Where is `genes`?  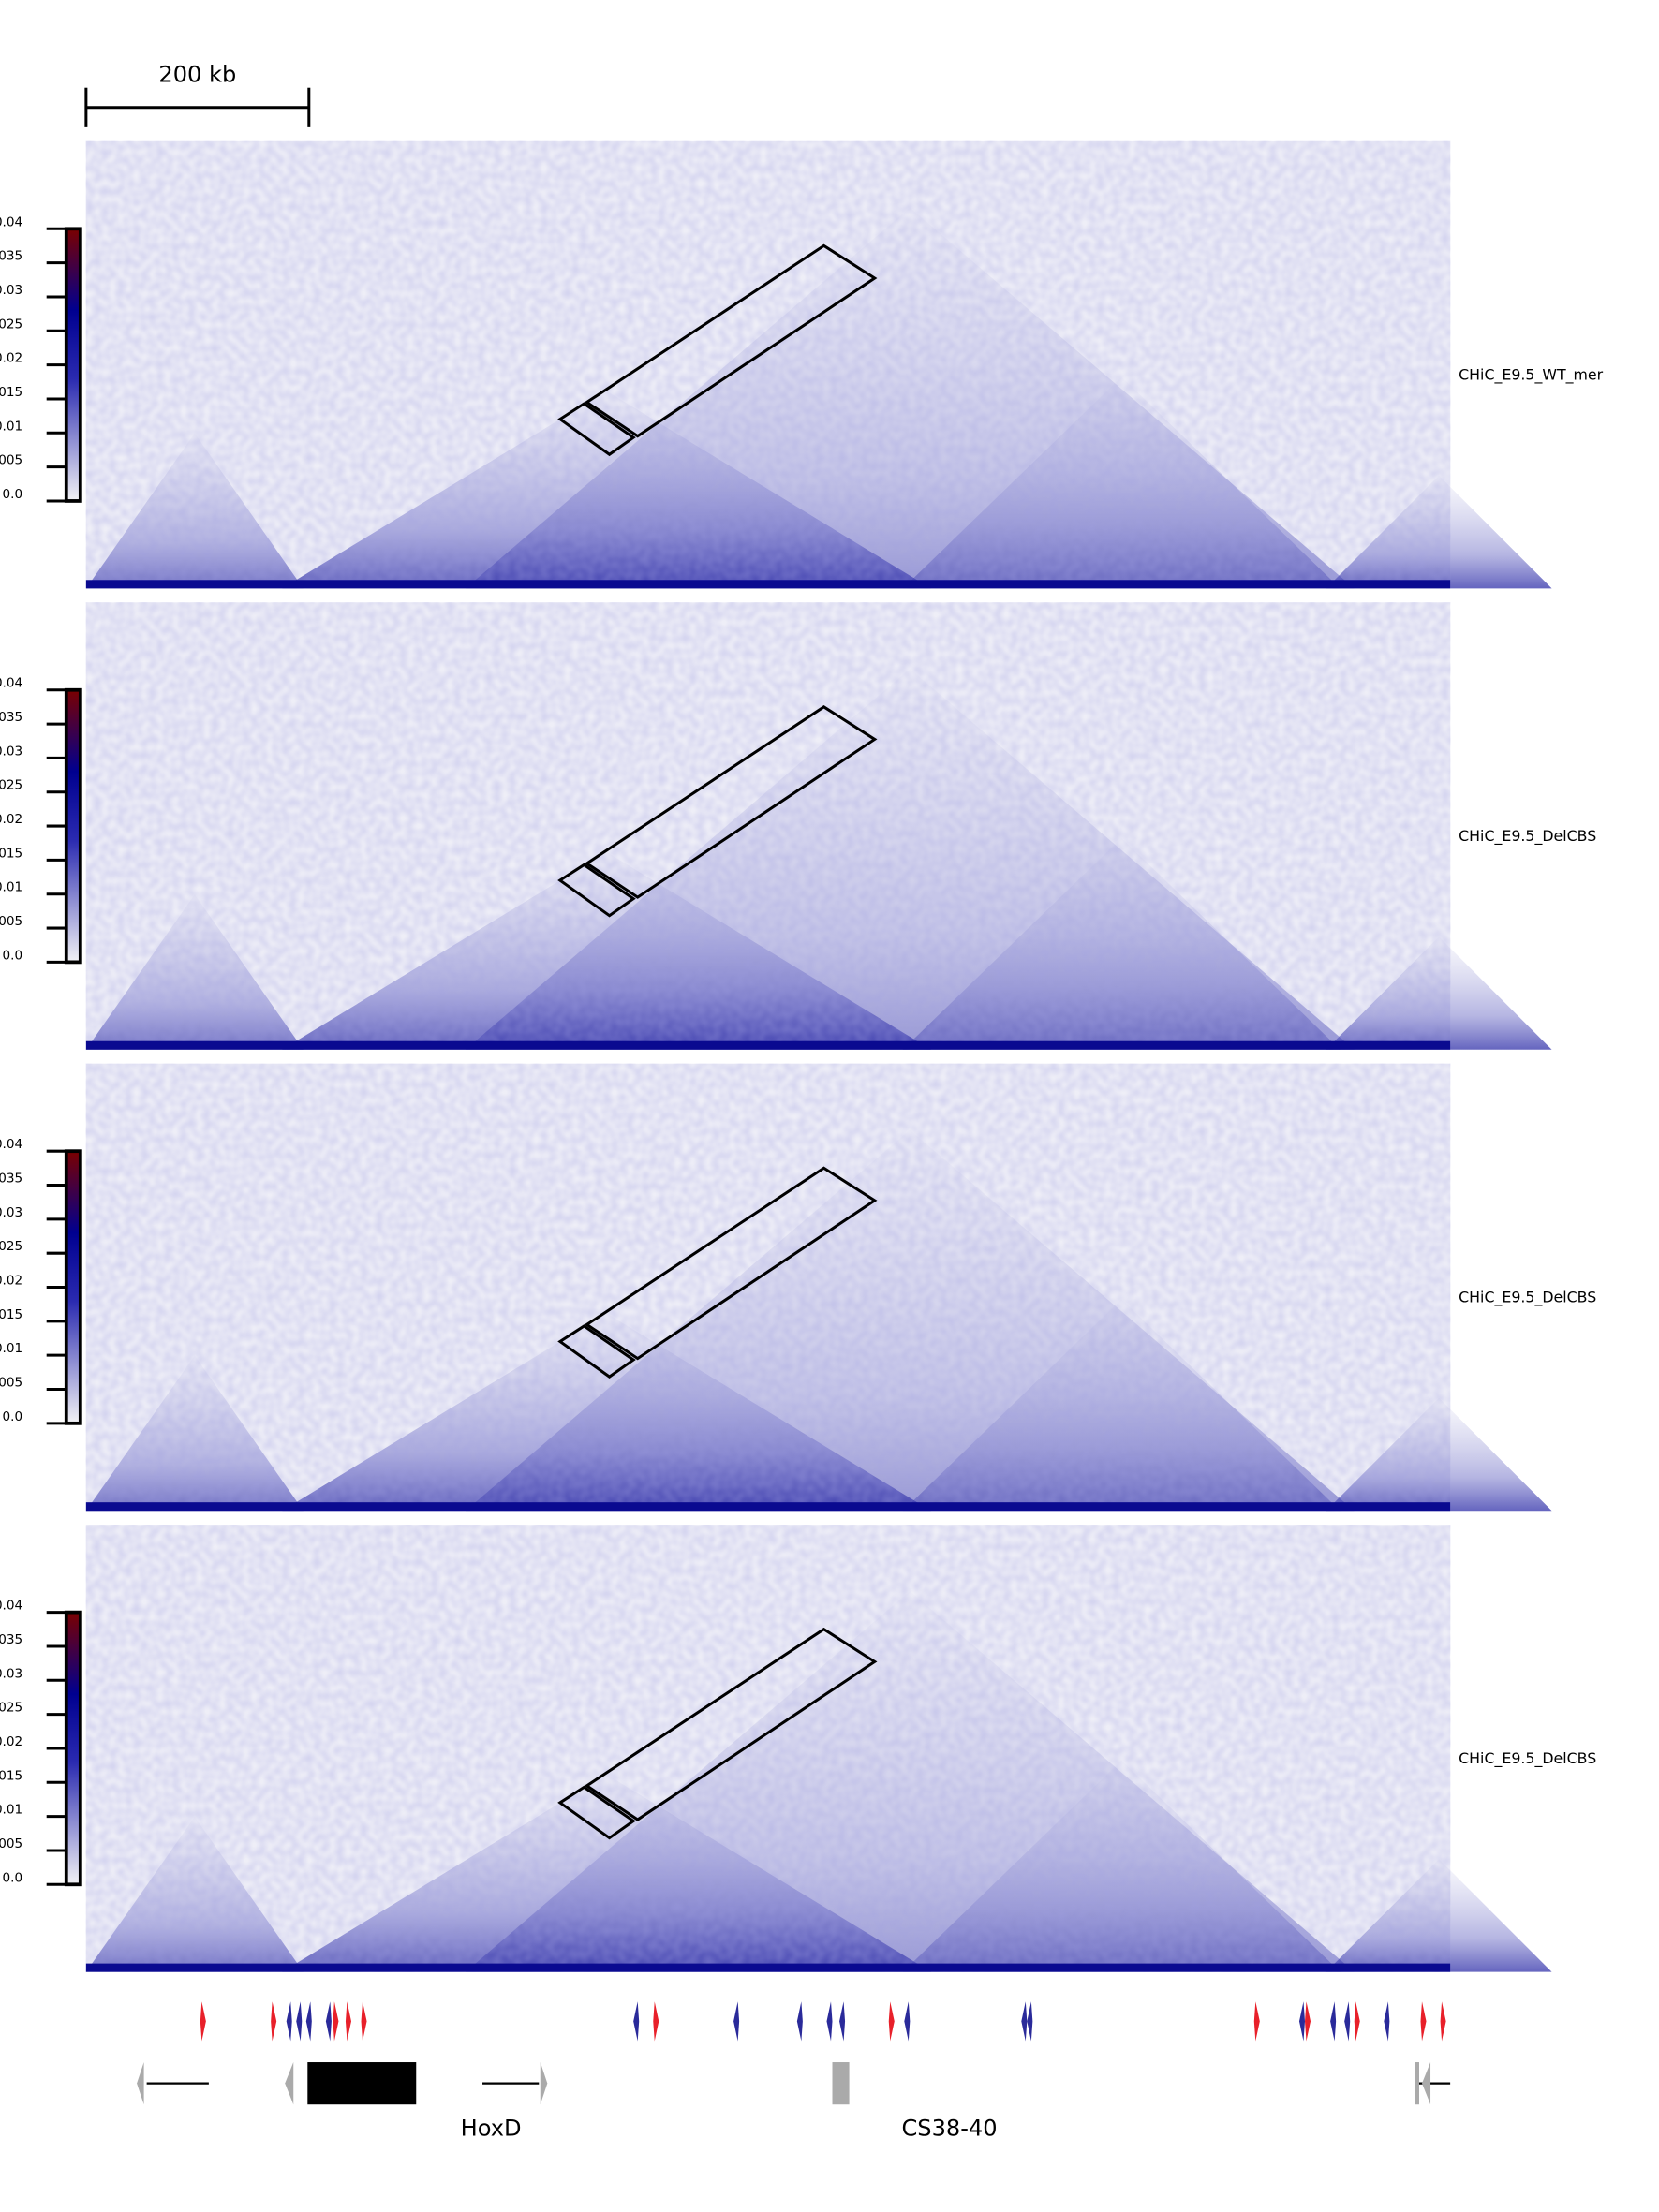
genes is located at coordinates (794, 2084).